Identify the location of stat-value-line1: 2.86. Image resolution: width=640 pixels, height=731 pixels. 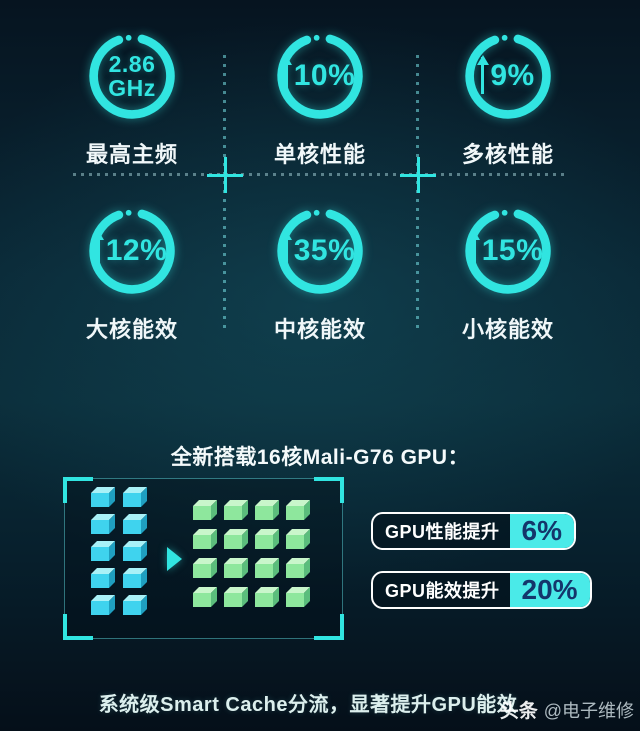
(132, 63).